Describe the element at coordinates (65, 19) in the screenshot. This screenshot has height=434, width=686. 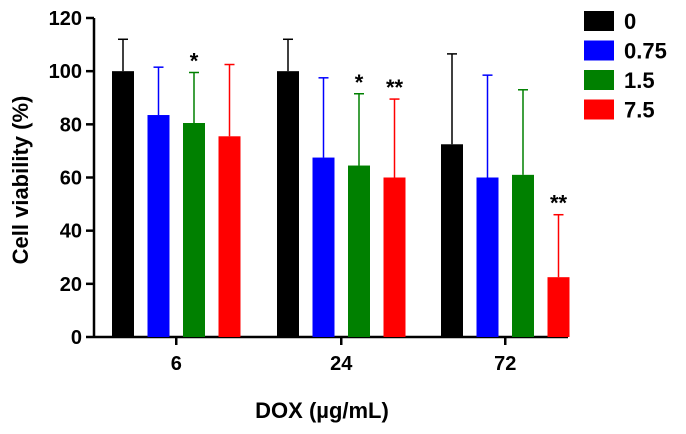
I see `y-tick-label: 120` at that location.